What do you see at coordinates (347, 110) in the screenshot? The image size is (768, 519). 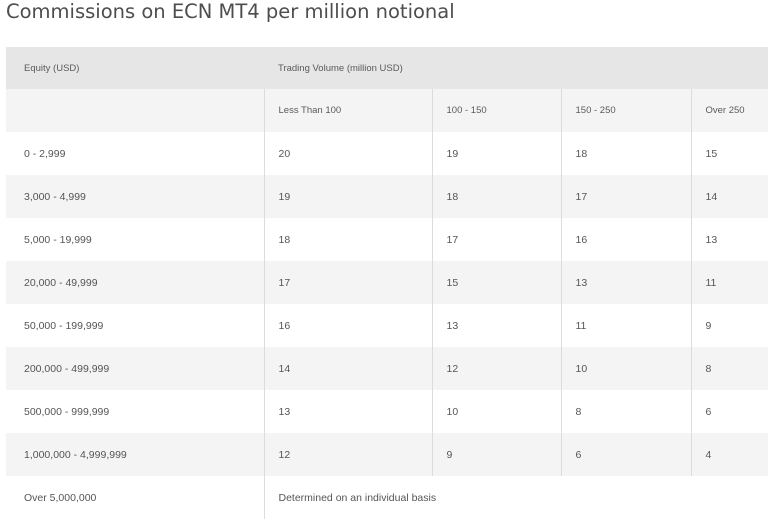 I see `volume-column-header: Less Than 100` at bounding box center [347, 110].